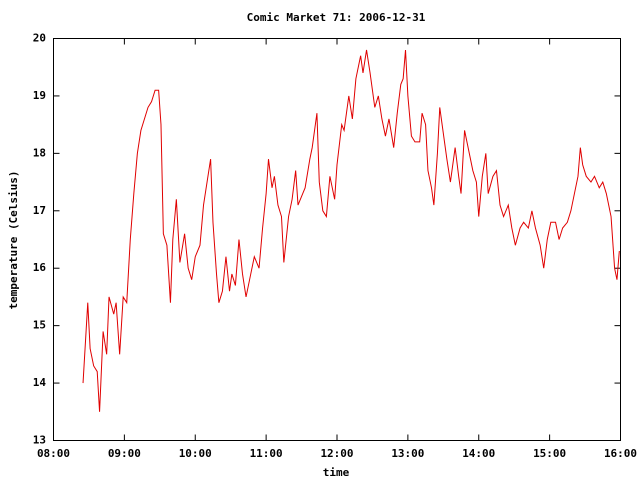 This screenshot has width=640, height=480. What do you see at coordinates (39, 325) in the screenshot?
I see `y-tick-label: 15` at bounding box center [39, 325].